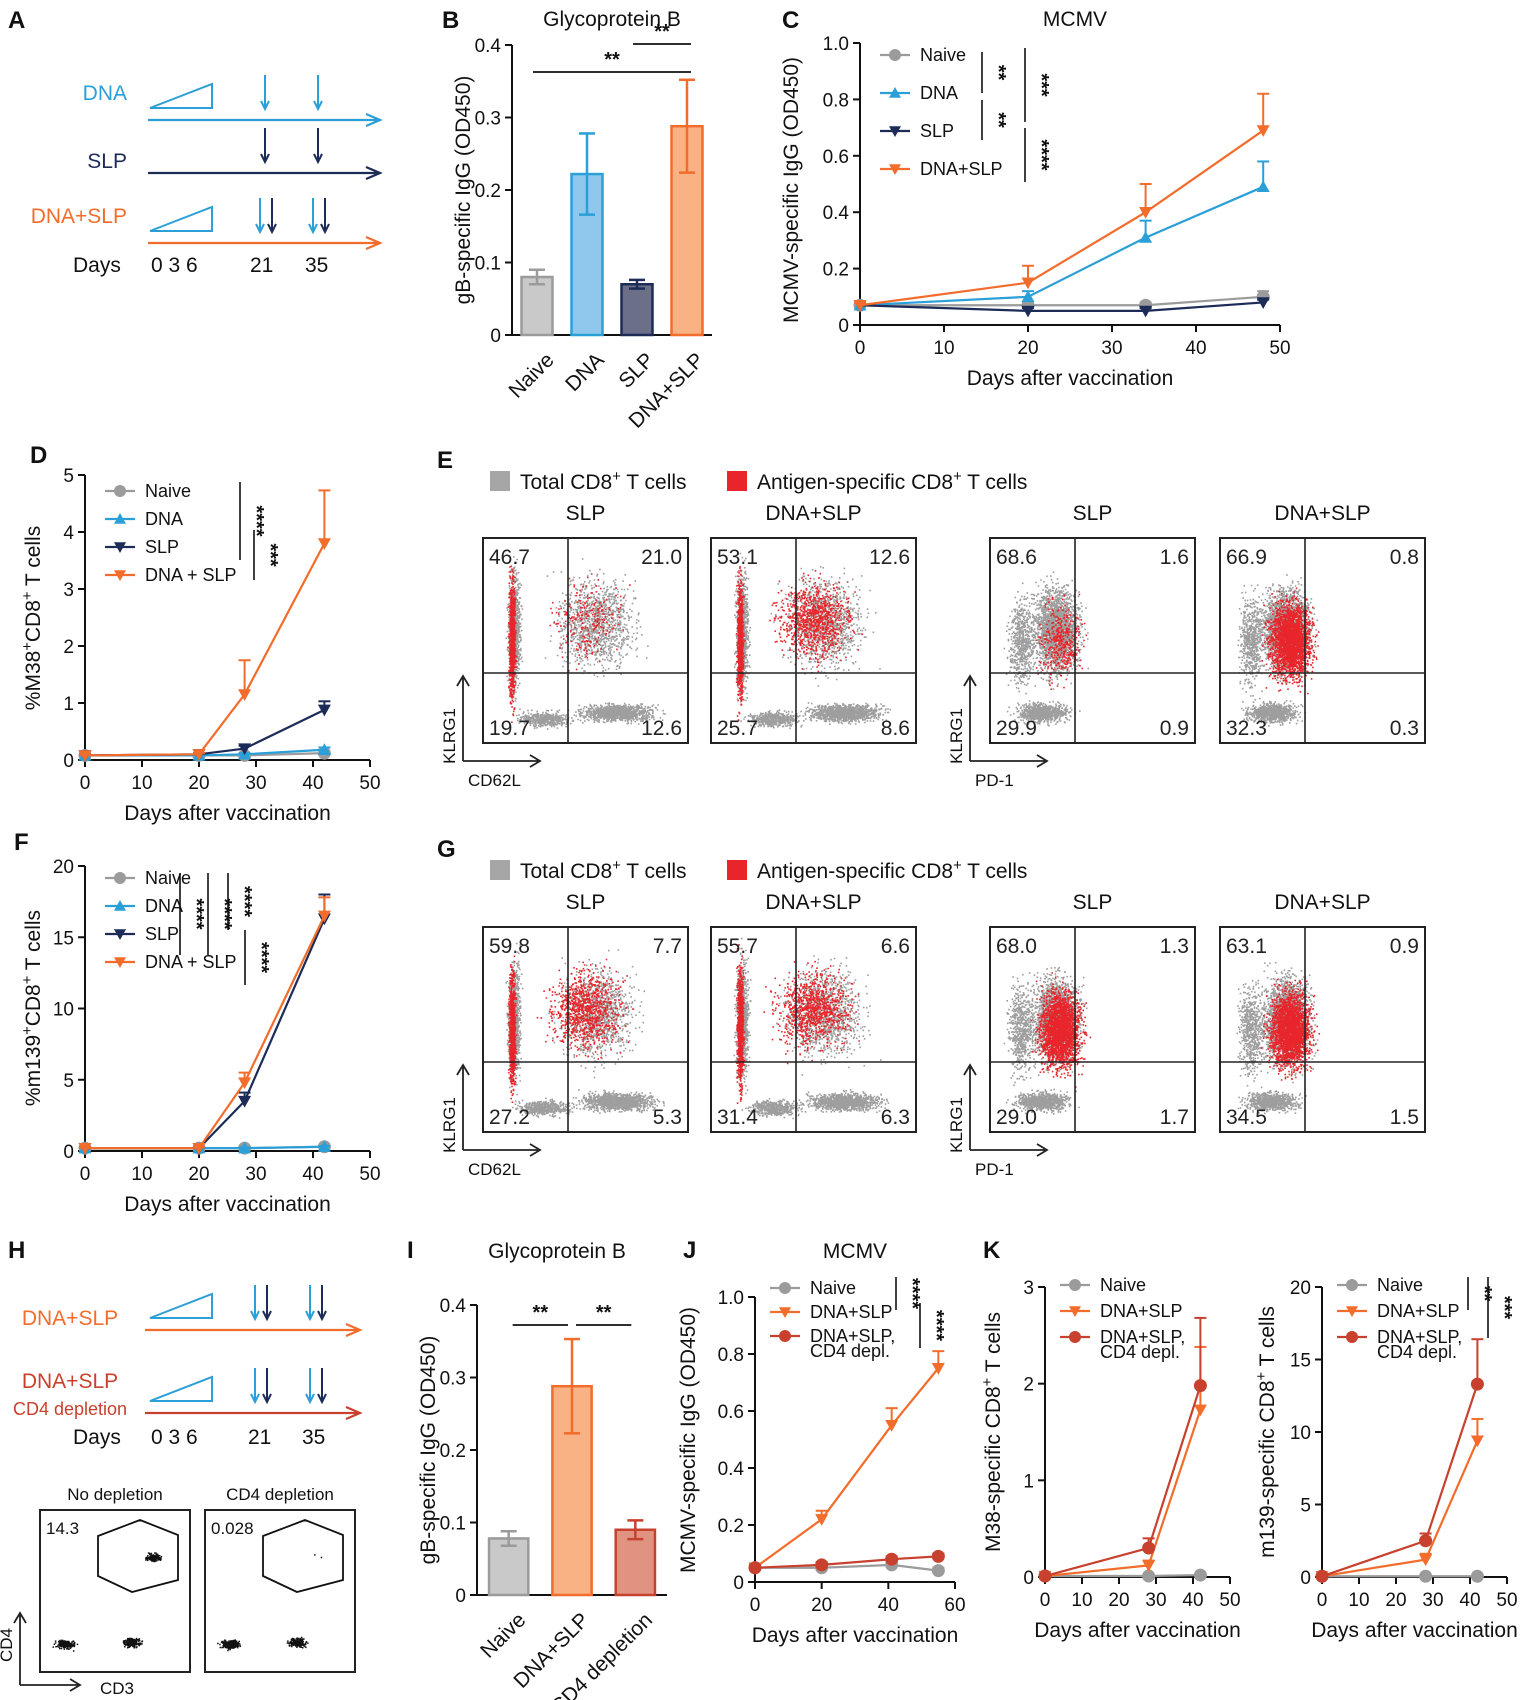 The width and height of the screenshot is (1528, 1700). Describe the element at coordinates (232, 1528) in the screenshot. I see `gate-value: 0.028` at that location.